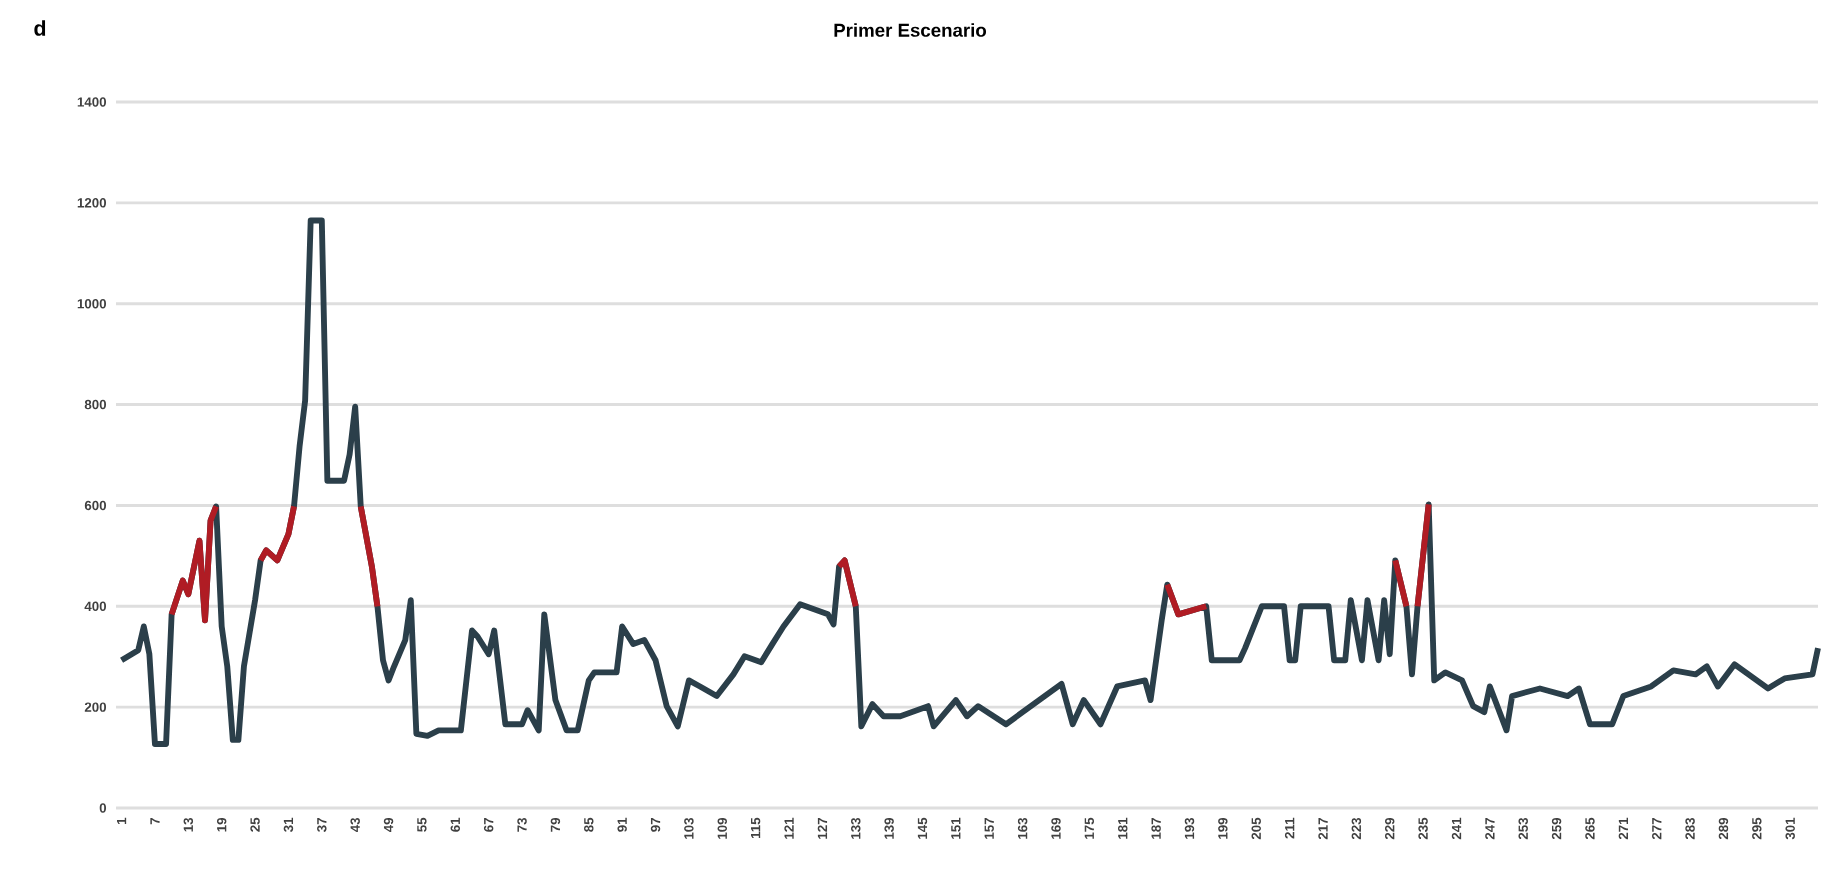 This screenshot has width=1822, height=874. Describe the element at coordinates (40, 28) in the screenshot. I see `text: d` at that location.